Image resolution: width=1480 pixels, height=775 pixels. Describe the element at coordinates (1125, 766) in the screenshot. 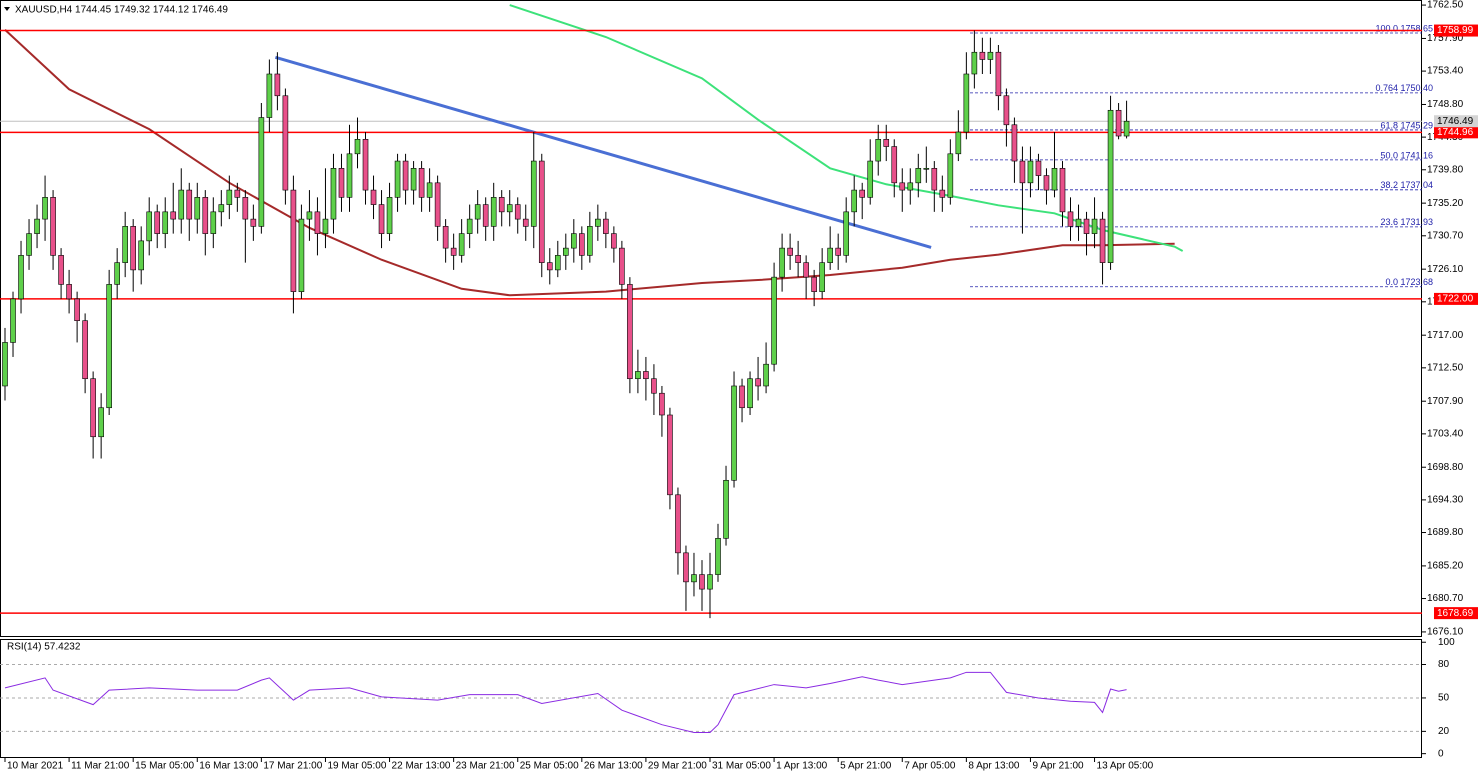

I see `x-tick-label: 13 Apr 05:00` at that location.